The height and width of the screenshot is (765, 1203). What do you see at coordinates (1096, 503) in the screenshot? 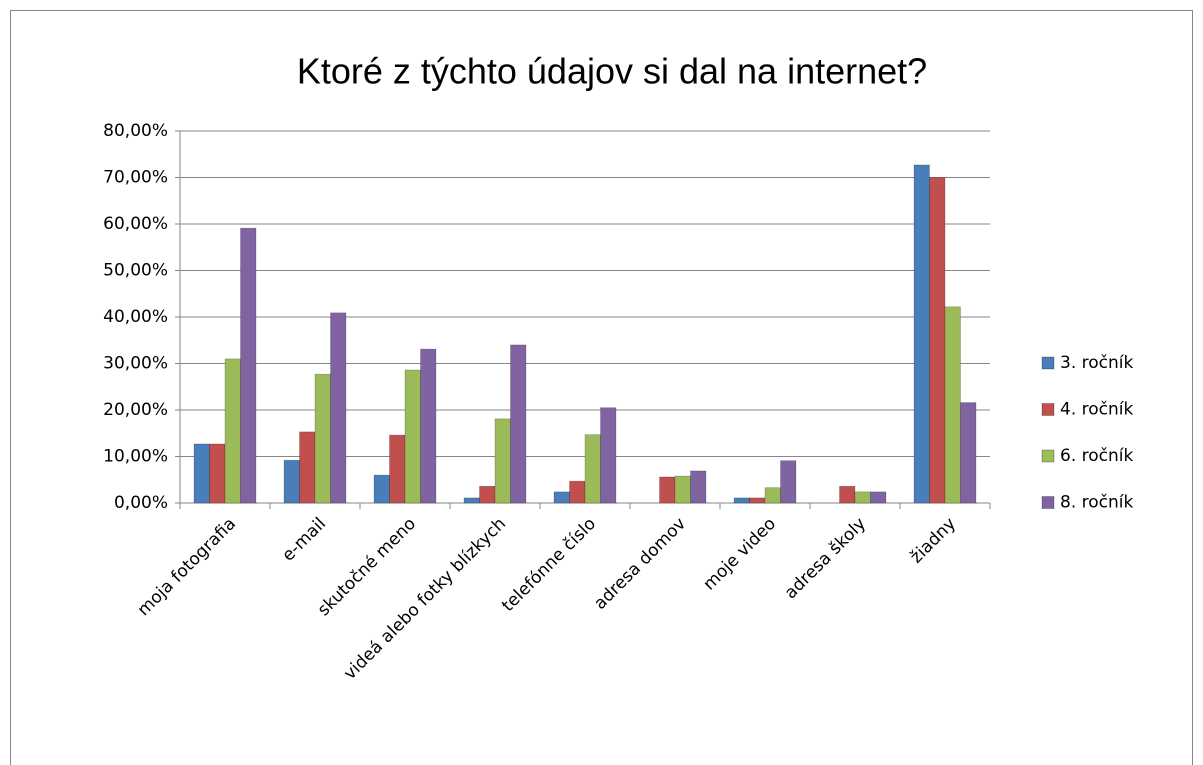
I see `legend-label: 8. ročník` at bounding box center [1096, 503].